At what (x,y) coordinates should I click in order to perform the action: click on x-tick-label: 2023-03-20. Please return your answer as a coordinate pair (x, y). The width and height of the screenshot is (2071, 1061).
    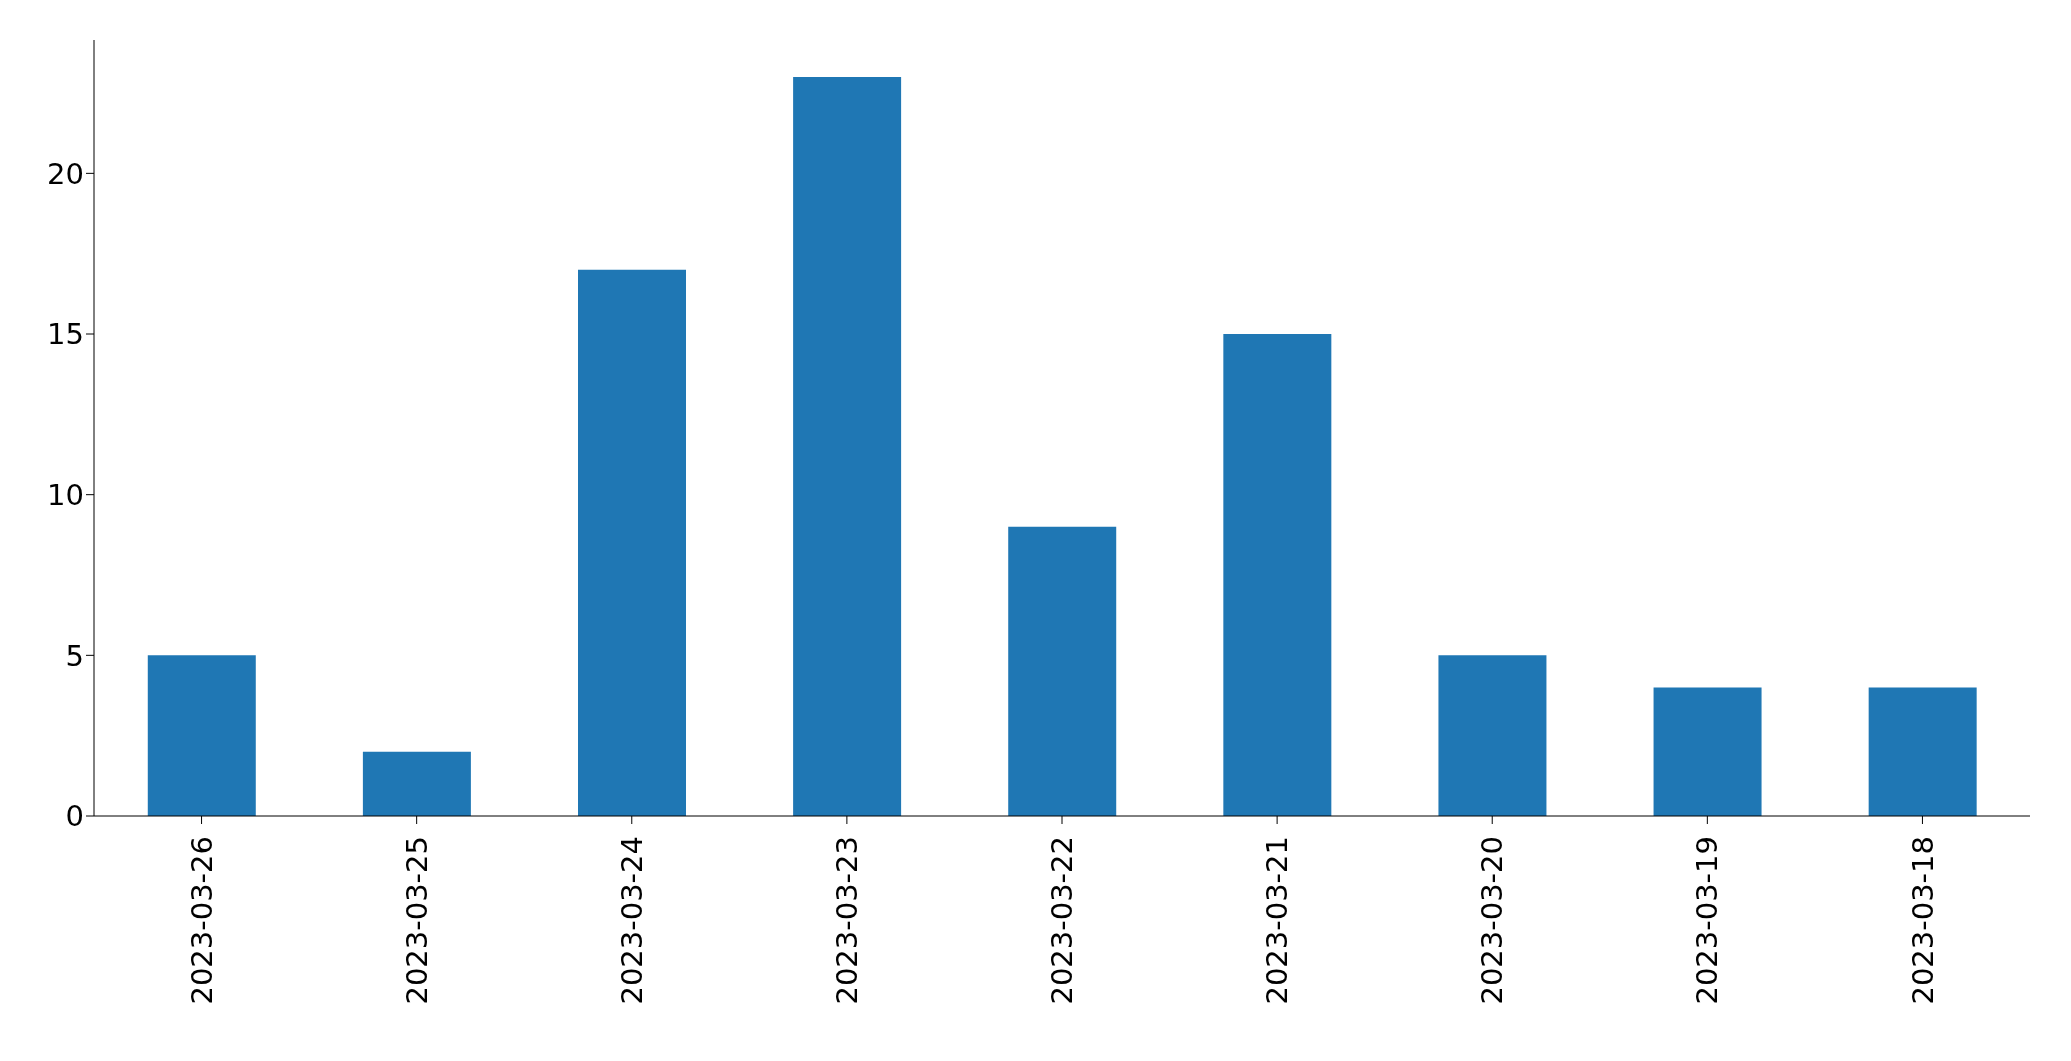
    Looking at the image, I should click on (1492, 920).